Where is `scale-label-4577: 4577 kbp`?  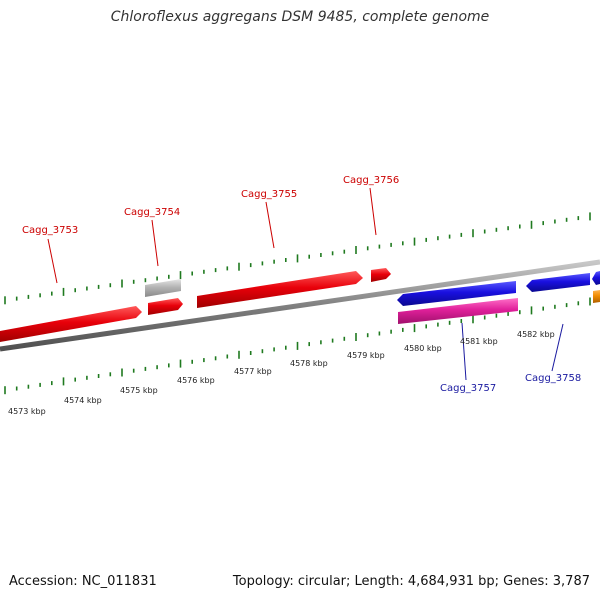 scale-label-4577: 4577 kbp is located at coordinates (253, 371).